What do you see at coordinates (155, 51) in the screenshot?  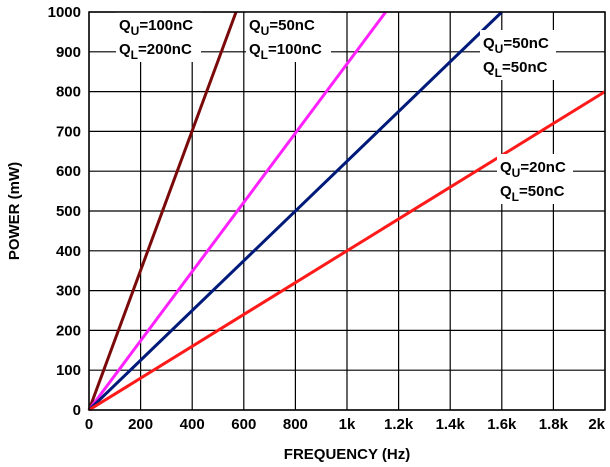 I see `annotation-lower: QL=200nC` at bounding box center [155, 51].